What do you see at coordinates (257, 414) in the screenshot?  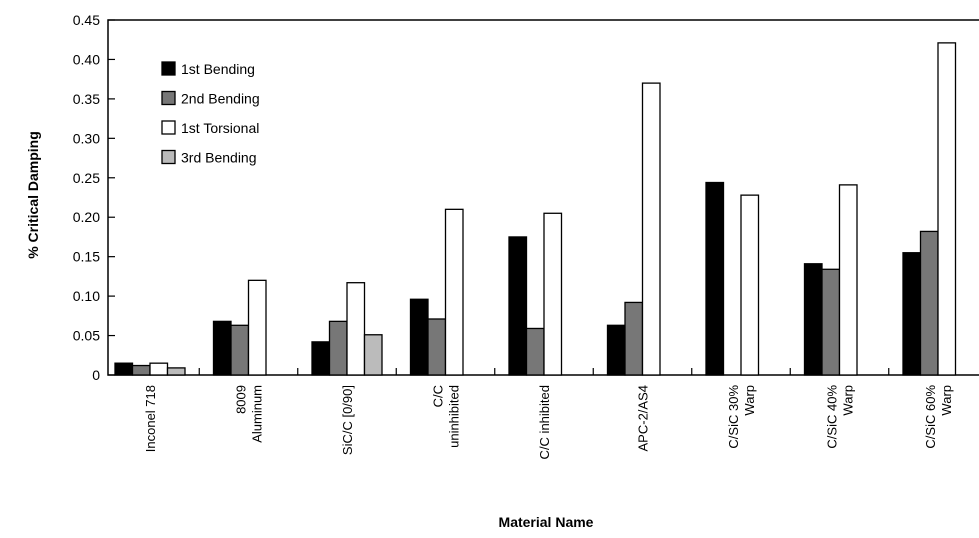 I see `category-label: Aluminum` at bounding box center [257, 414].